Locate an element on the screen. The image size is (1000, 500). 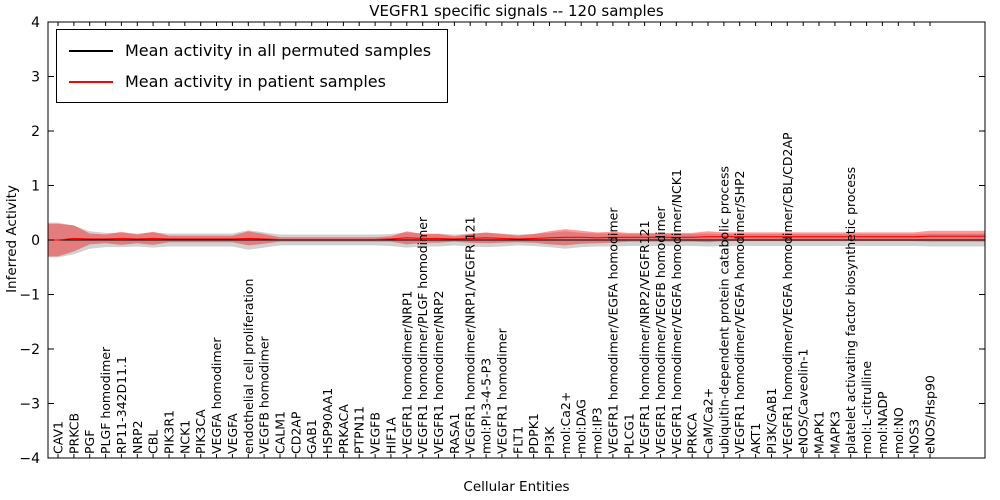
svg-text: NOS3 is located at coordinates (914, 436).